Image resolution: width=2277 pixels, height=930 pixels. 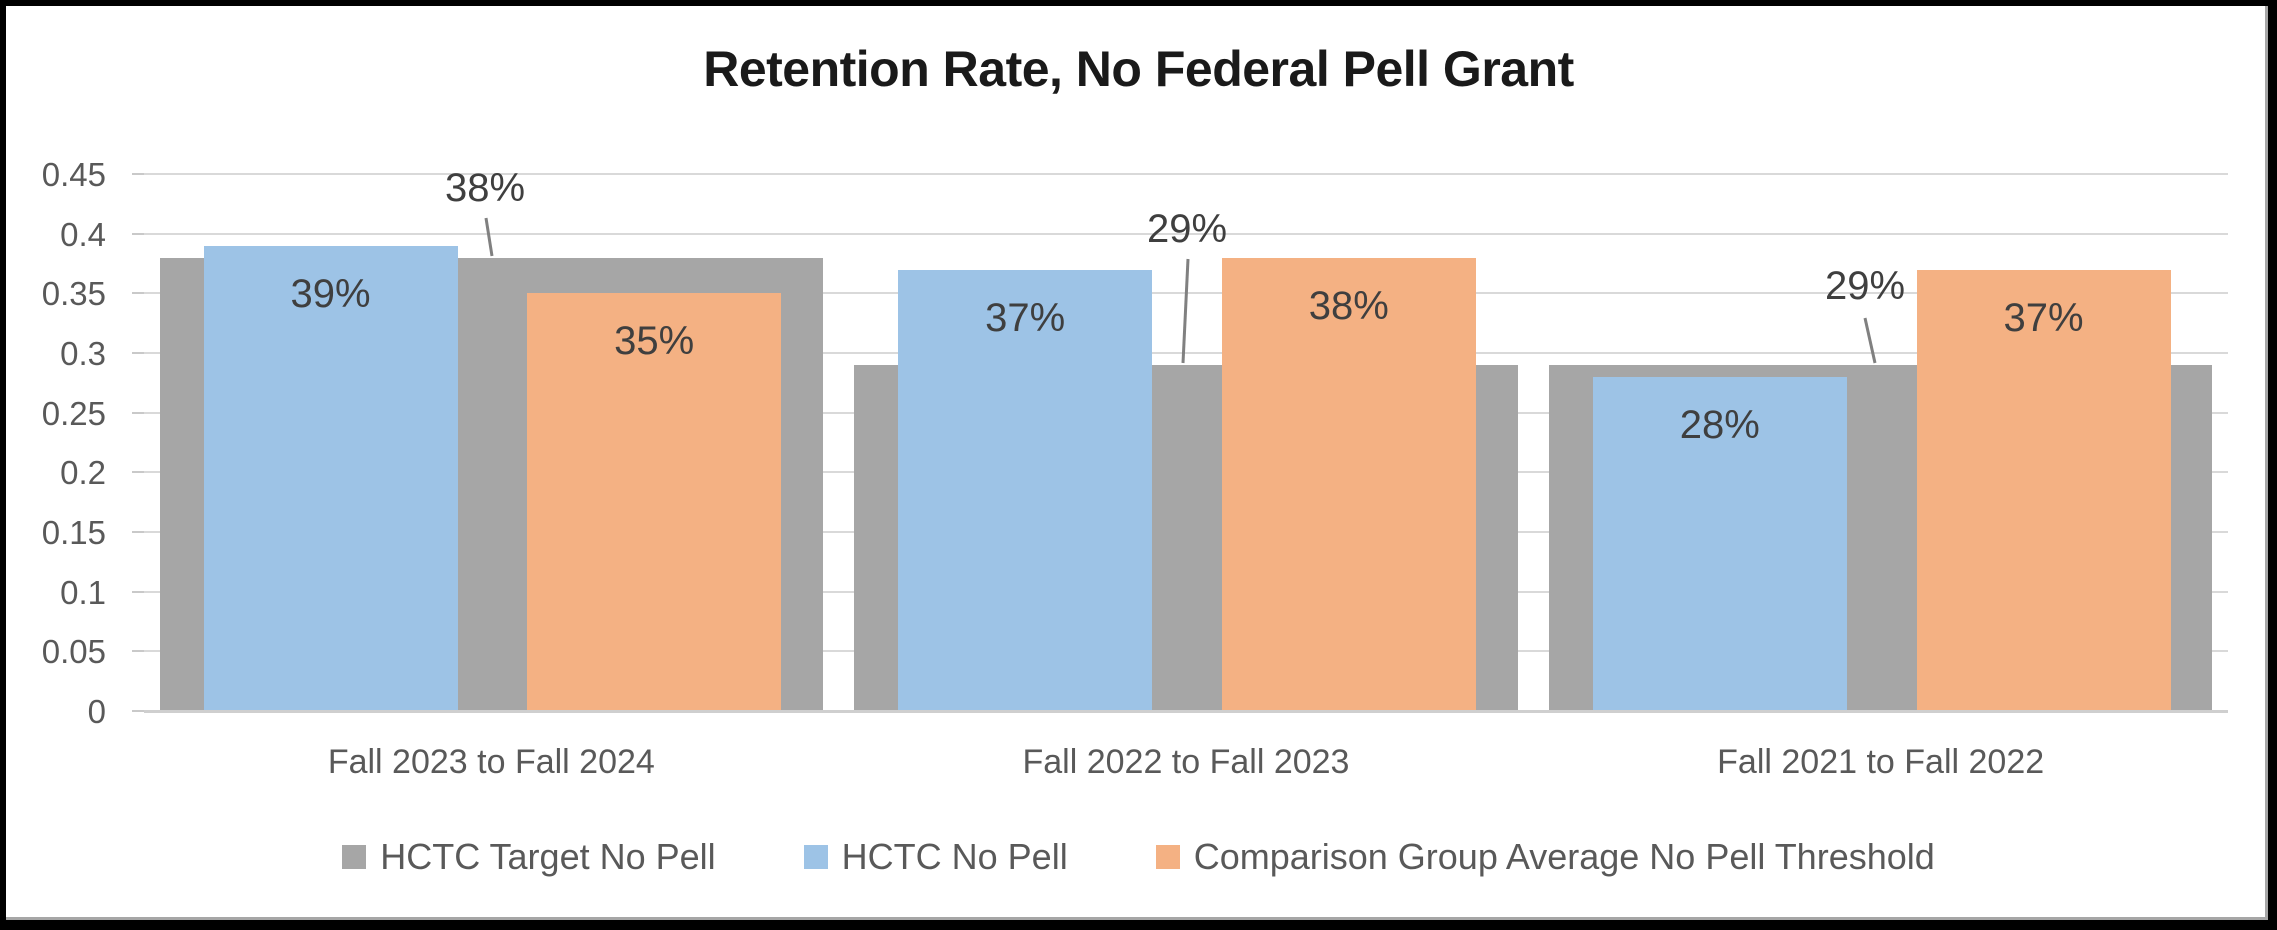 I want to click on legend-label: HCTC Target No Pell, so click(x=548, y=856).